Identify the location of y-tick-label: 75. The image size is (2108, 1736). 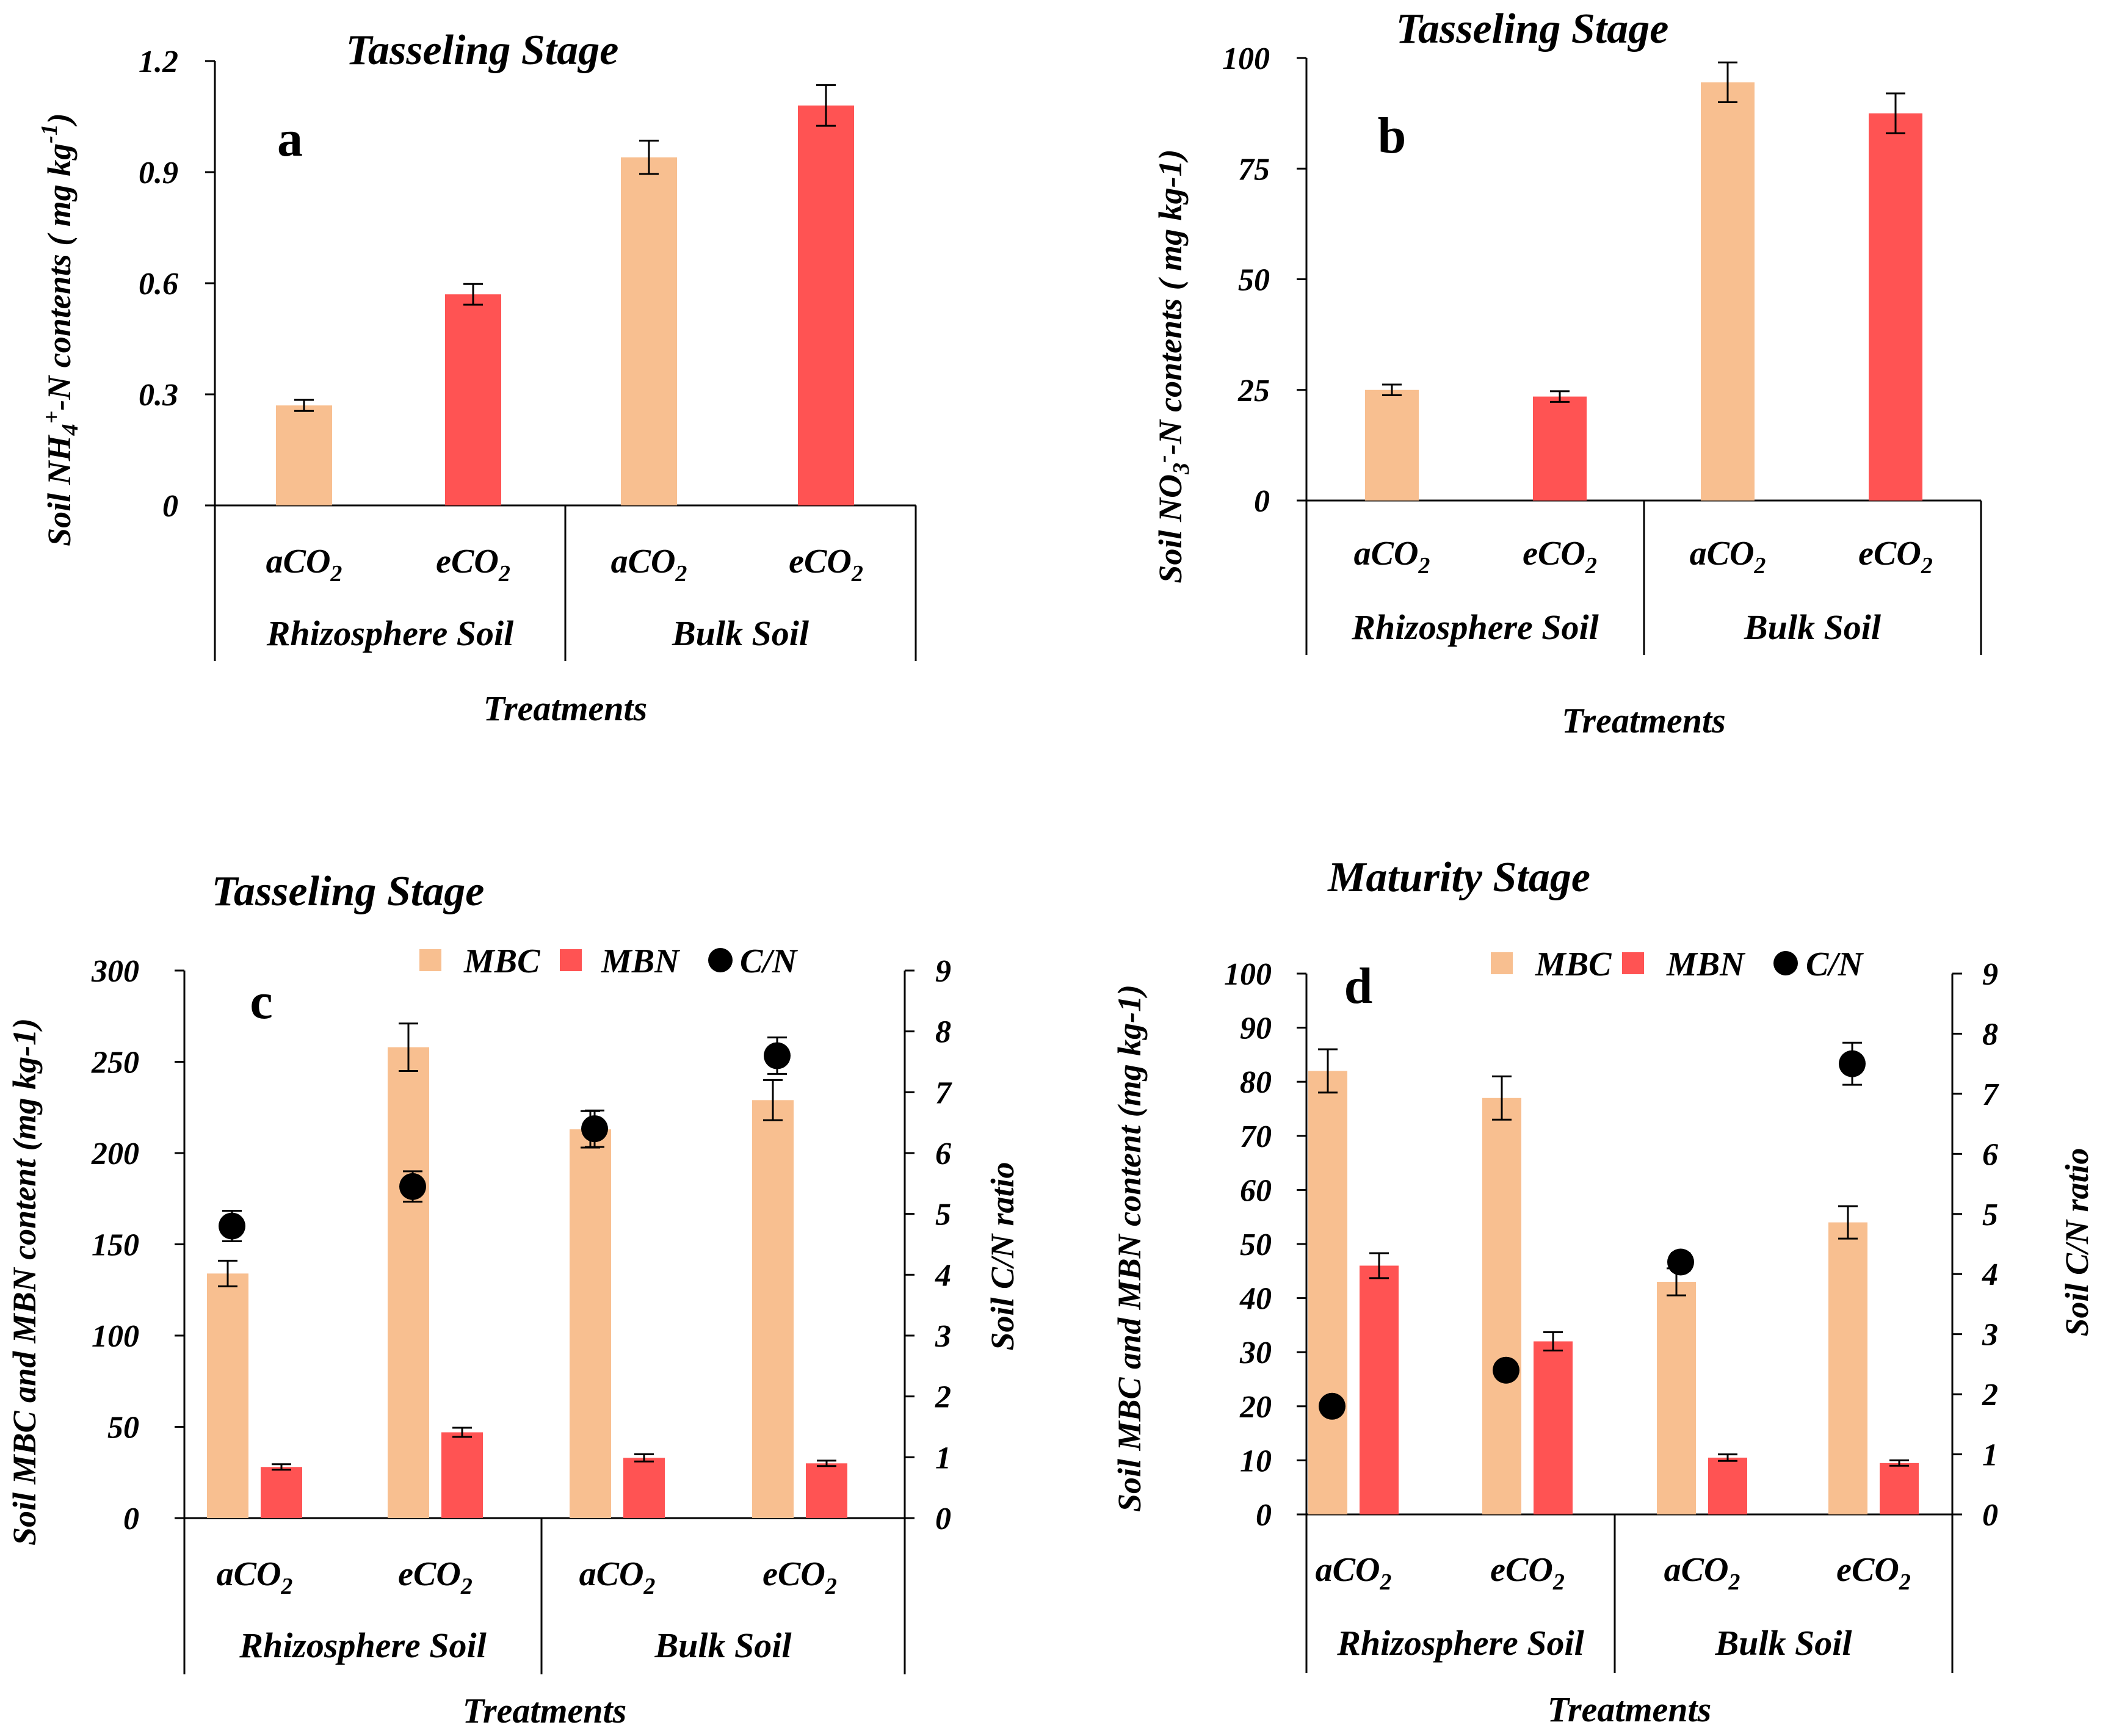
(1254, 169).